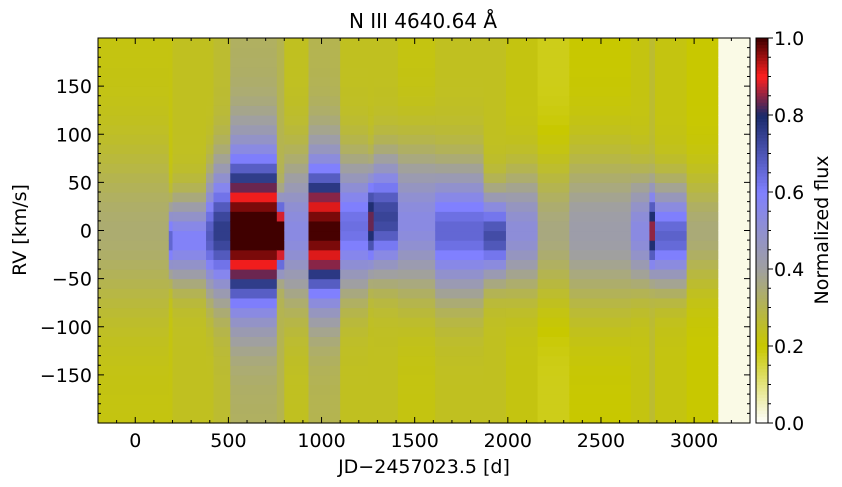 This screenshot has height=487, width=842. I want to click on x-tick-label: 500, so click(228, 441).